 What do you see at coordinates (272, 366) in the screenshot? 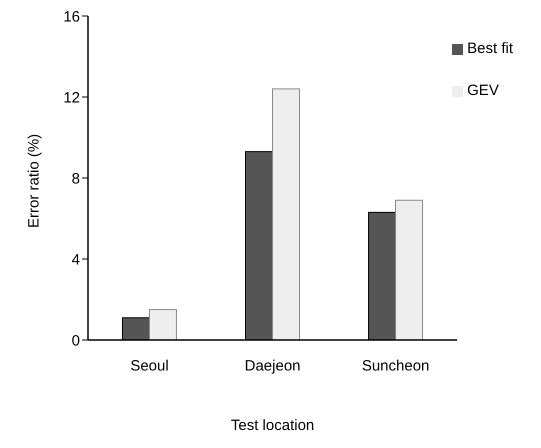
I see `x-tick-label: Daejeon` at bounding box center [272, 366].